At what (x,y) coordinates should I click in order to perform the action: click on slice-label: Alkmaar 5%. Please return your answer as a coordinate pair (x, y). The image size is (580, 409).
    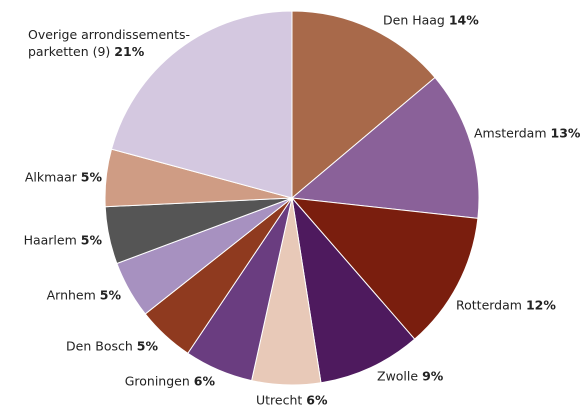
    Looking at the image, I should click on (63, 177).